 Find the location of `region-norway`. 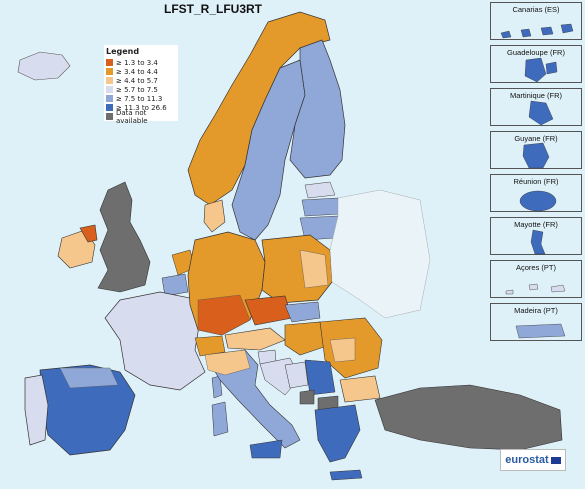

region-norway is located at coordinates (259, 108).